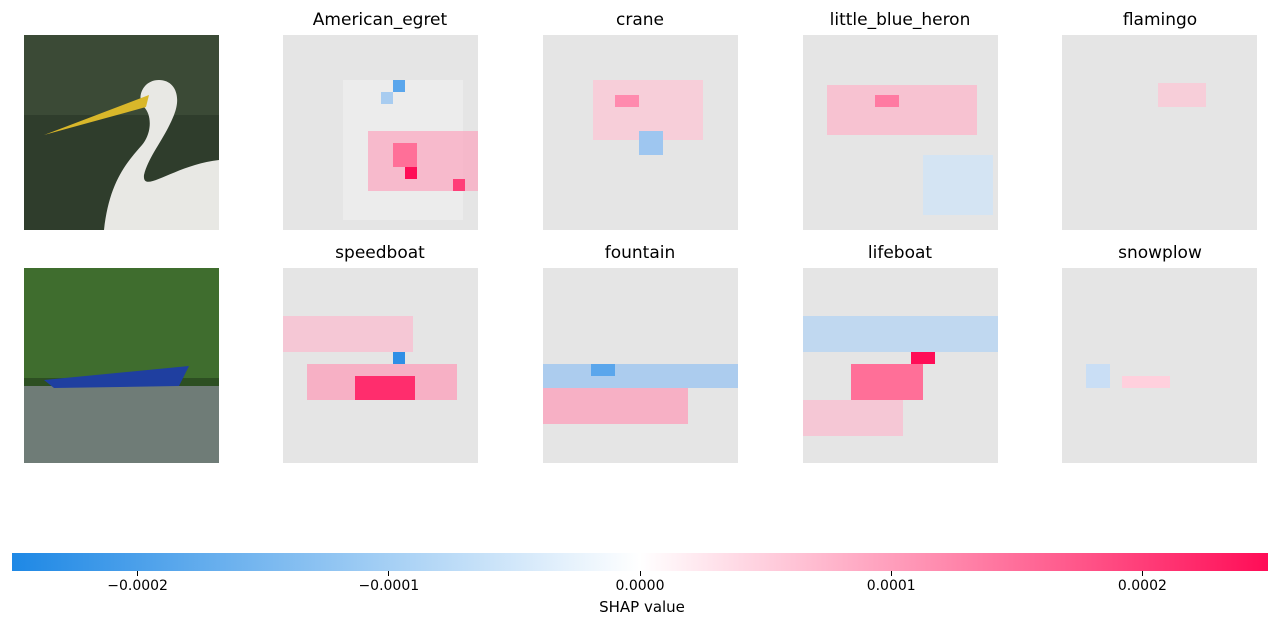 This screenshot has width=1284, height=627. I want to click on egret-photo, so click(121, 132).